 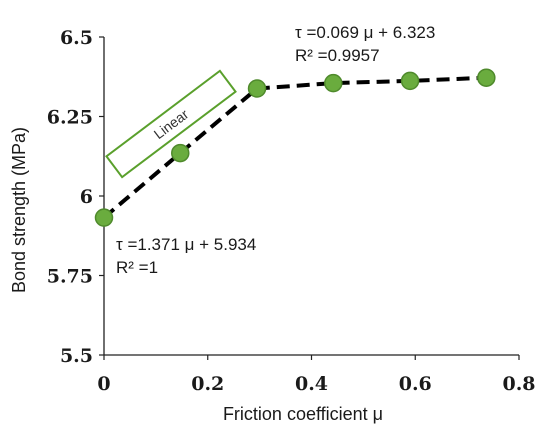 I want to click on y-axis-label: Bond strength (MPa), so click(x=19, y=210).